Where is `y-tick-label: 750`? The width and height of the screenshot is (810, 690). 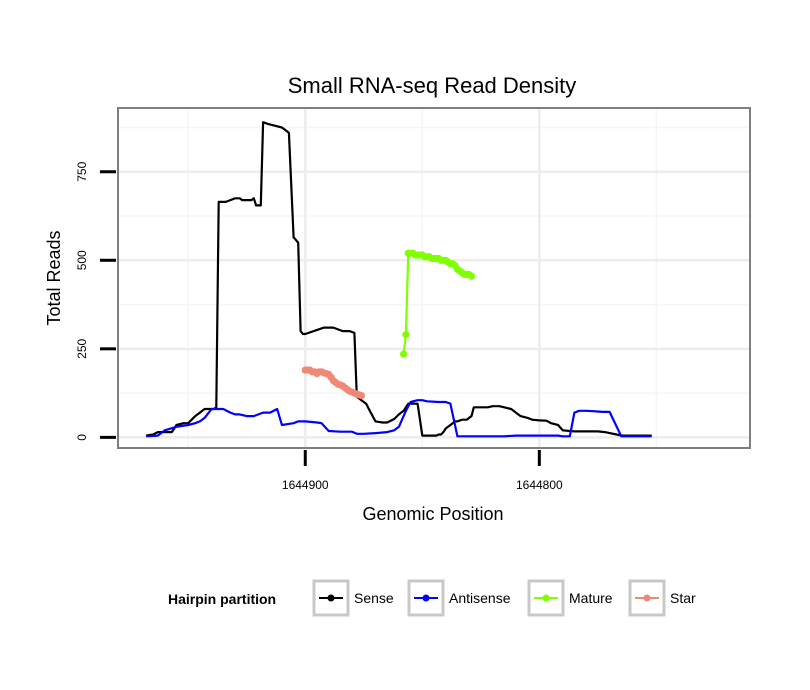 y-tick-label: 750 is located at coordinates (82, 171).